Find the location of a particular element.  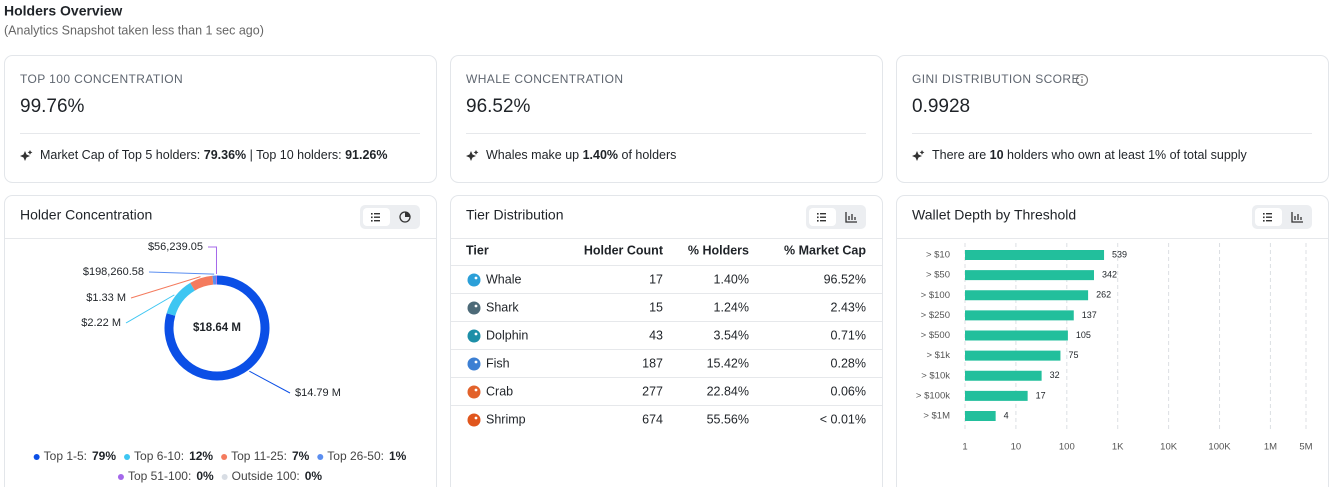

stat-value: 0.9928 is located at coordinates (941, 106).